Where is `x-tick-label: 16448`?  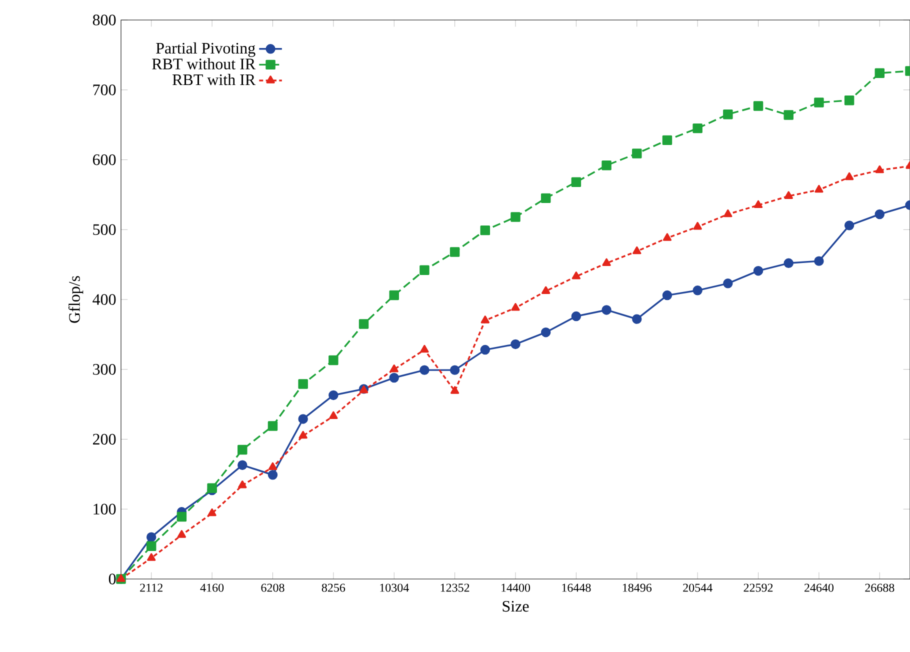 x-tick-label: 16448 is located at coordinates (576, 588).